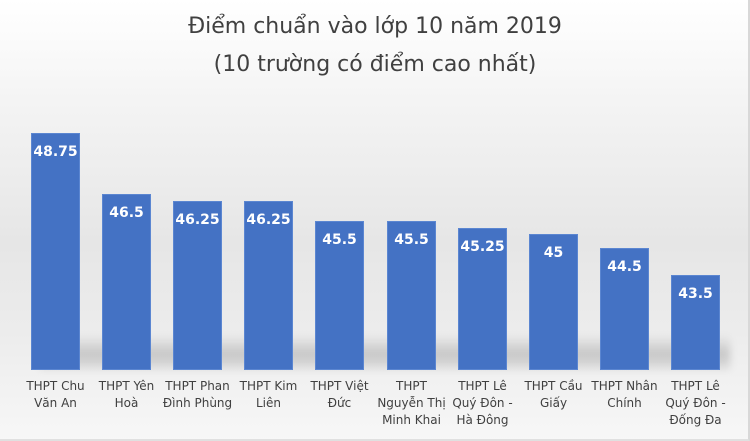 The height and width of the screenshot is (441, 750). Describe the element at coordinates (482, 247) in the screenshot. I see `data-label: 45.25` at that location.